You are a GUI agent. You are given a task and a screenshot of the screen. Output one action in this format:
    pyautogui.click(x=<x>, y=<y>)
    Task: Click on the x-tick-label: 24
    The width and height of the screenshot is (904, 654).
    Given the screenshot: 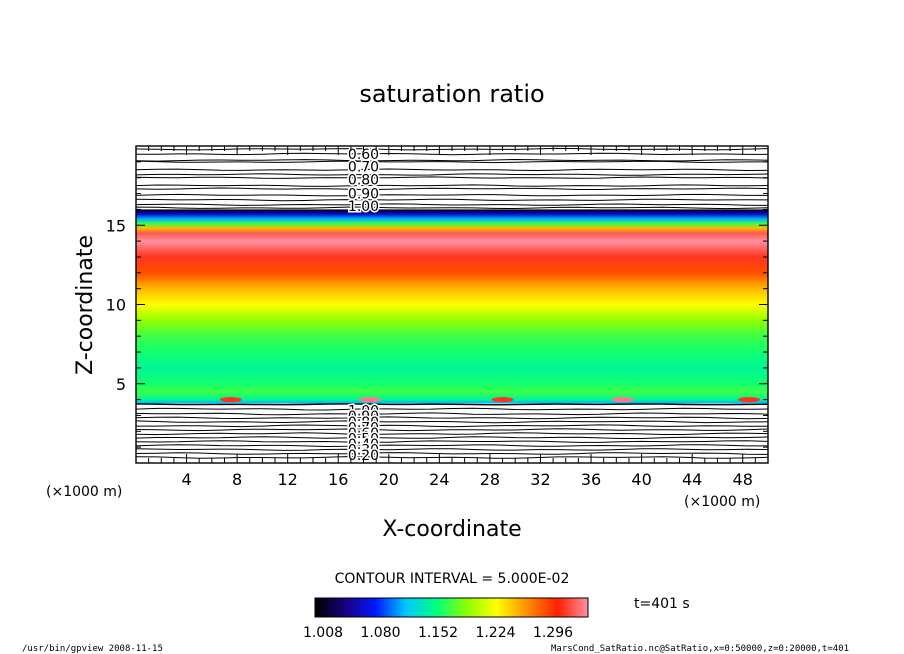 What is the action you would take?
    pyautogui.click(x=439, y=479)
    